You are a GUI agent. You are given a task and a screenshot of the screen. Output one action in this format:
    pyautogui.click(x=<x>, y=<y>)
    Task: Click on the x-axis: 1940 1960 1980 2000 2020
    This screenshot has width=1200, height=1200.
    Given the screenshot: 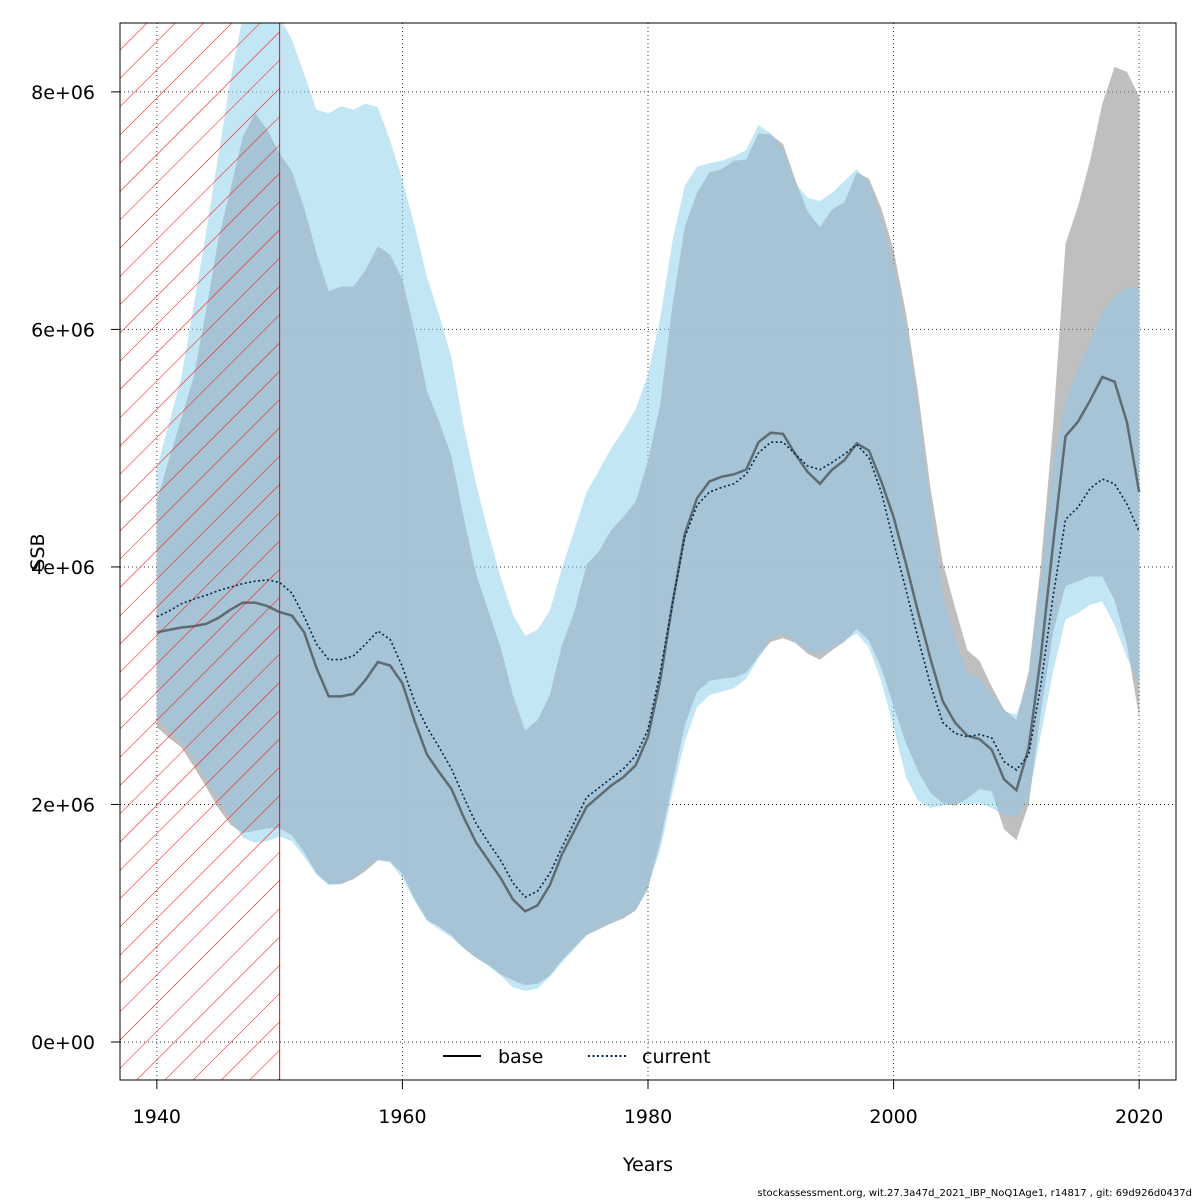 What is the action you would take?
    pyautogui.click(x=648, y=1104)
    